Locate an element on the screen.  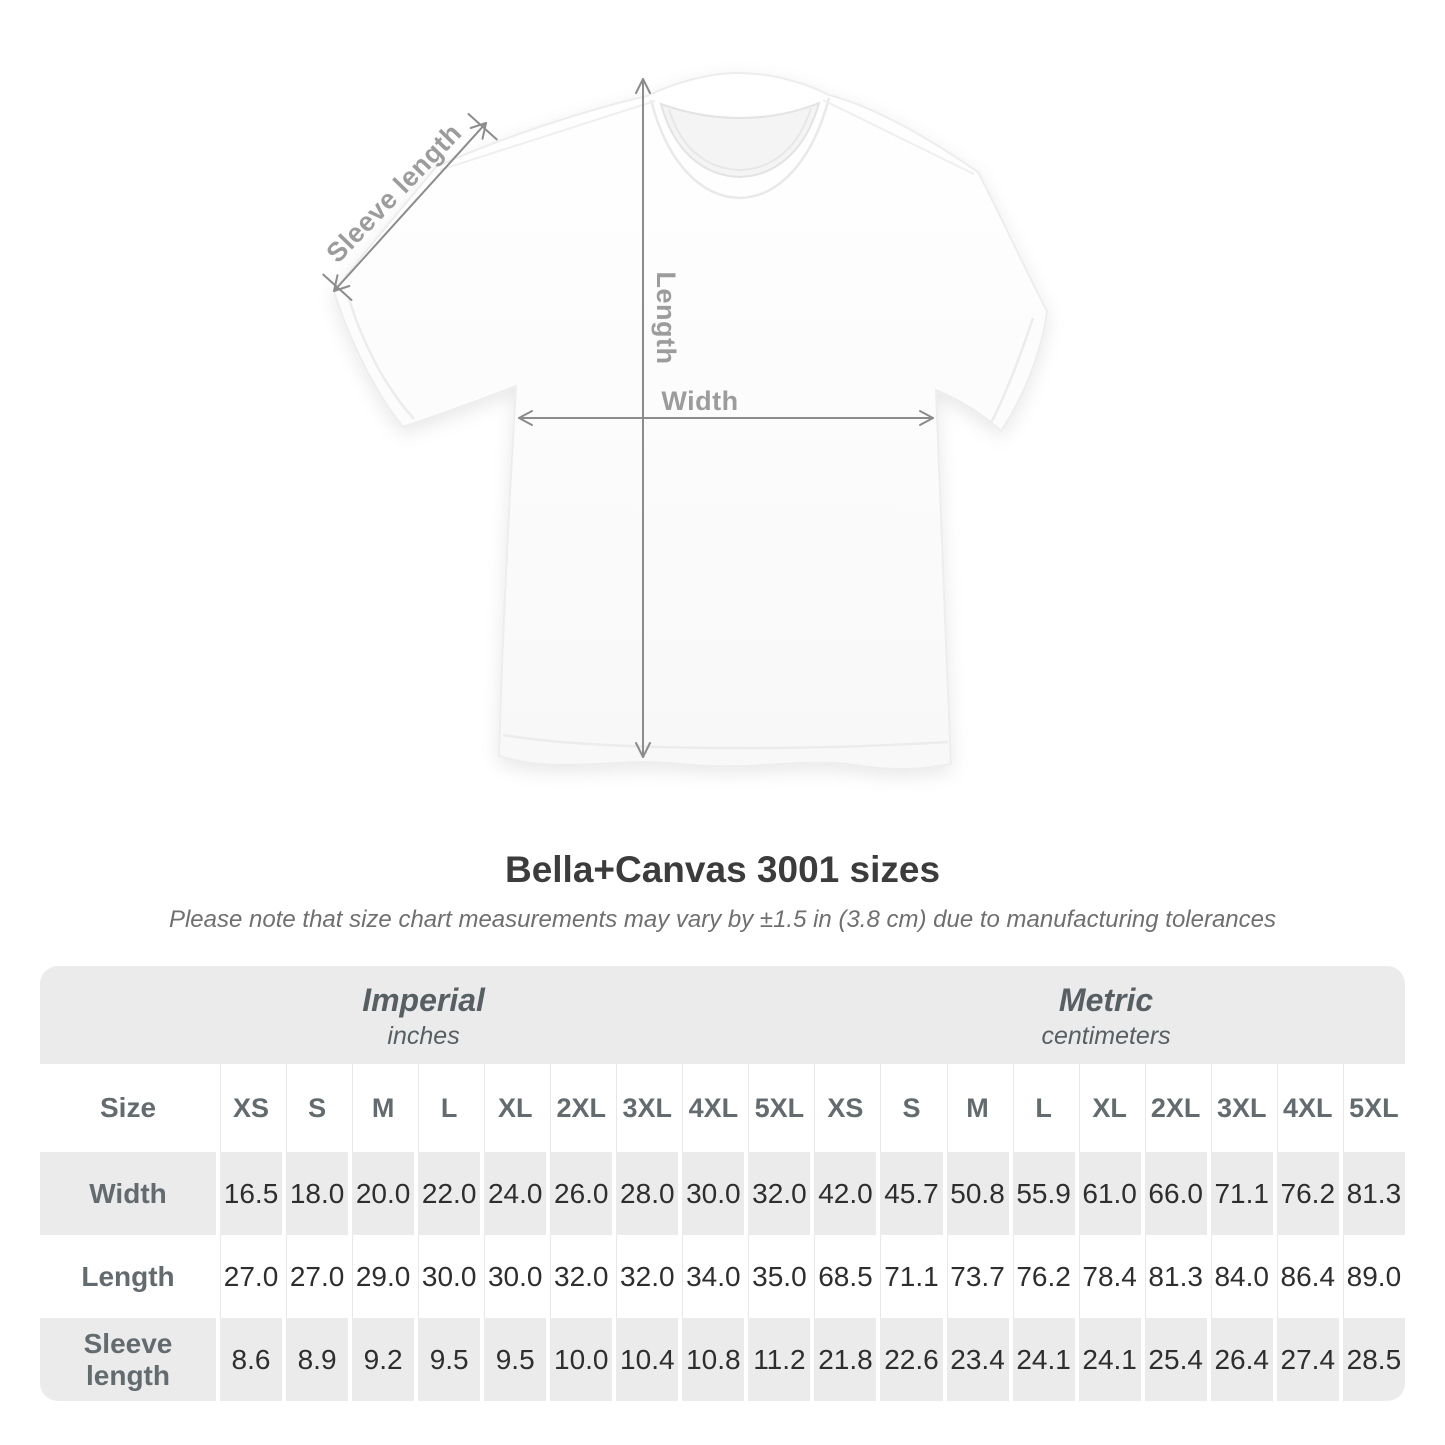
column-header-imperial-4xl: 4XL is located at coordinates (711, 1108).